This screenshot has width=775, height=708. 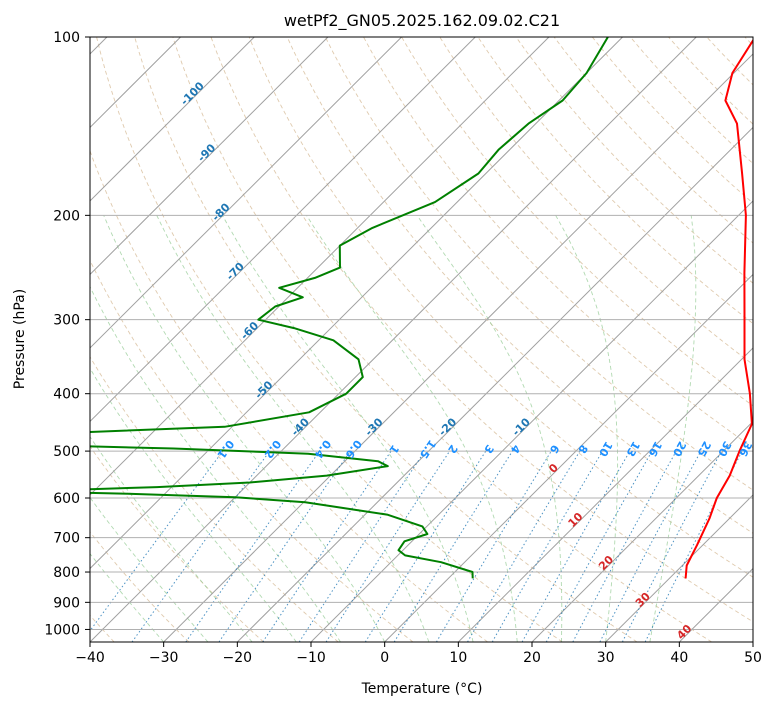 What do you see at coordinates (66, 573) in the screenshot?
I see `y-tick-label: 800` at bounding box center [66, 573].